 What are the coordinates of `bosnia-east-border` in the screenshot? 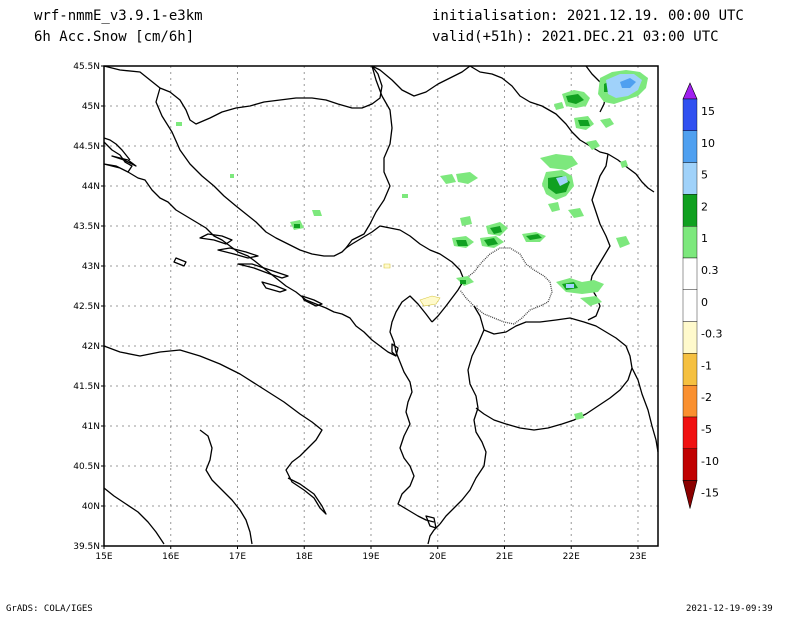 It's located at (369, 157).